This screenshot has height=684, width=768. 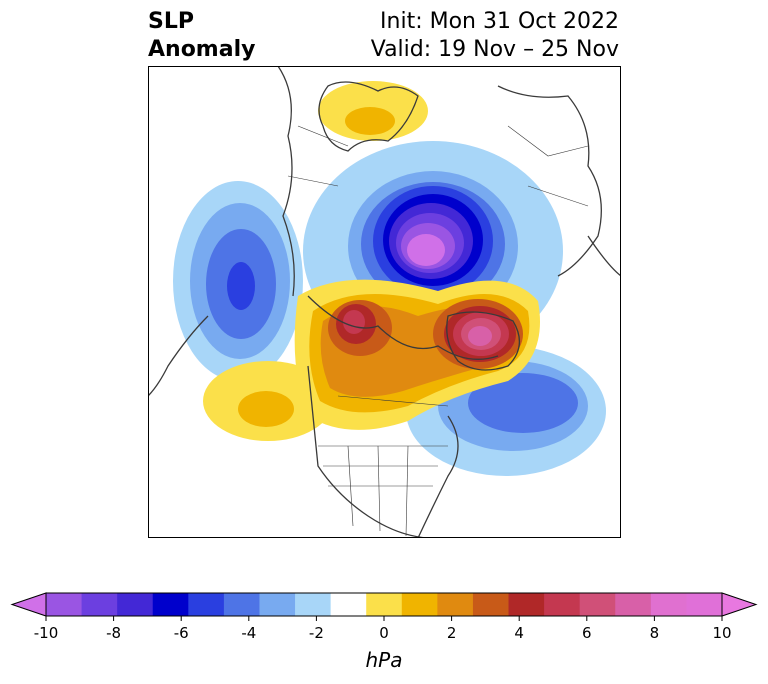 I want to click on colorbar-tick-label: -2, so click(x=316, y=633).